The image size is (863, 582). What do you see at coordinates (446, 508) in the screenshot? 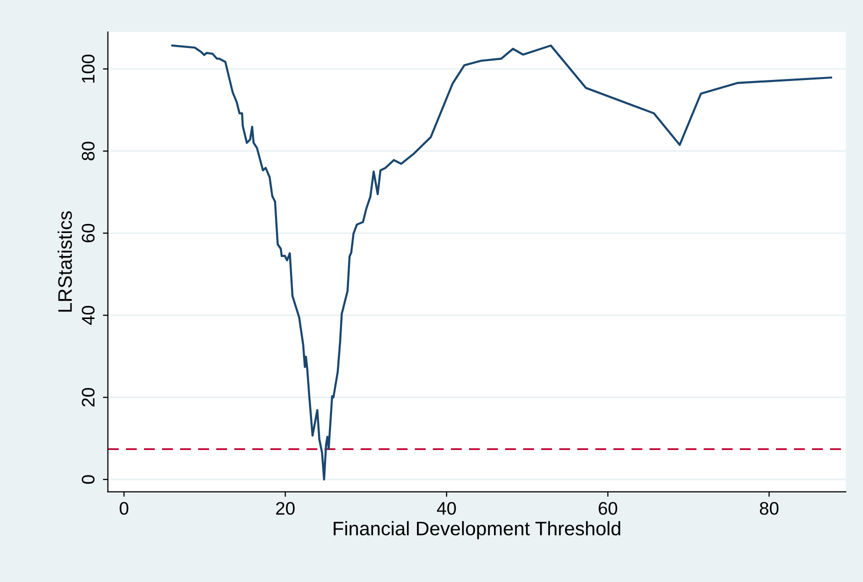
I see `x-tick-label: 40` at bounding box center [446, 508].